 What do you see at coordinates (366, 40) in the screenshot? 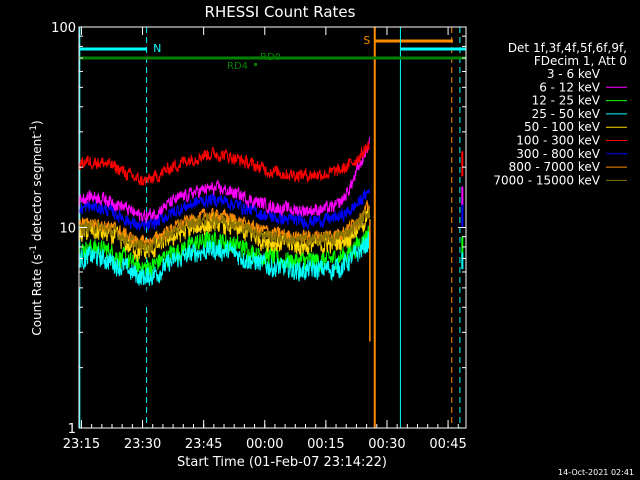
I see `s-label: S` at bounding box center [366, 40].